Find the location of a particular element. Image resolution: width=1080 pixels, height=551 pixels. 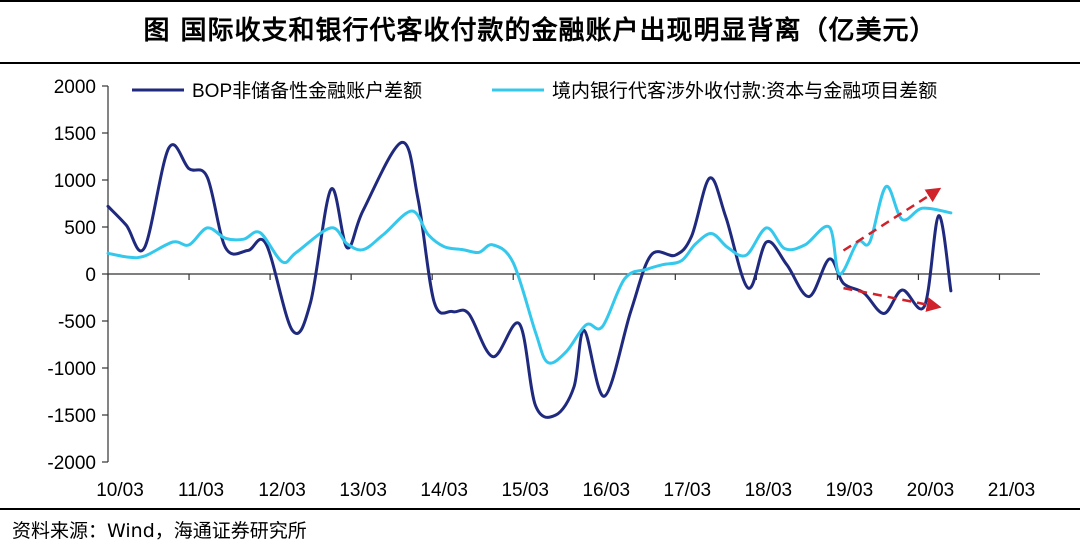

x-tick-label: 17/03 is located at coordinates (688, 490).